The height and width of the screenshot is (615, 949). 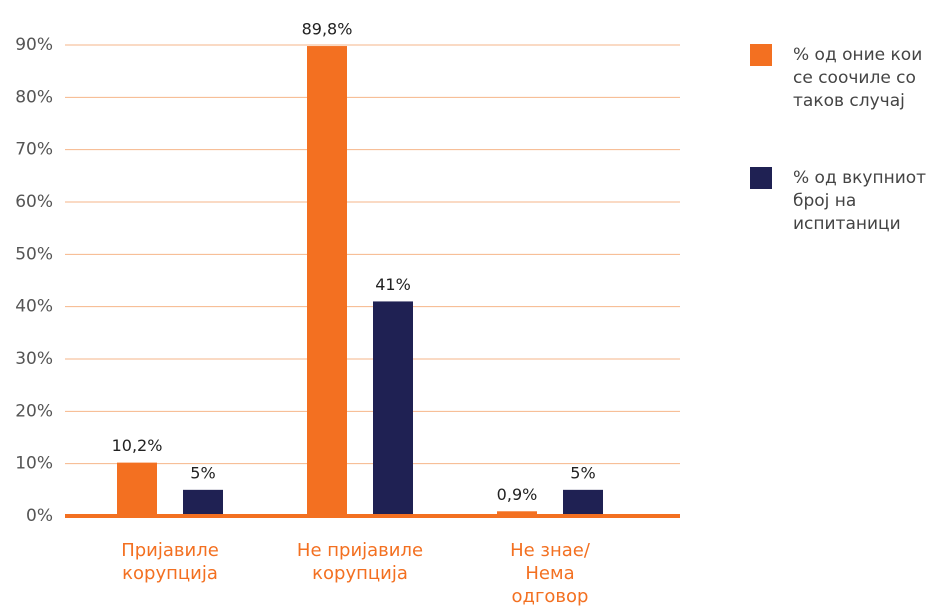 What do you see at coordinates (34, 359) in the screenshot?
I see `y-tick-label: 30%` at bounding box center [34, 359].